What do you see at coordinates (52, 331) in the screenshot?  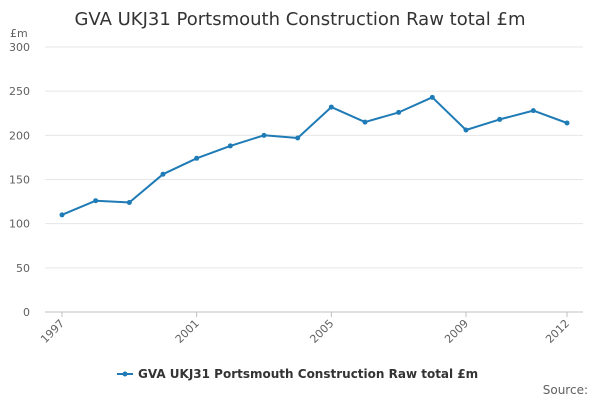 I see `x-tick-label: 1997` at bounding box center [52, 331].